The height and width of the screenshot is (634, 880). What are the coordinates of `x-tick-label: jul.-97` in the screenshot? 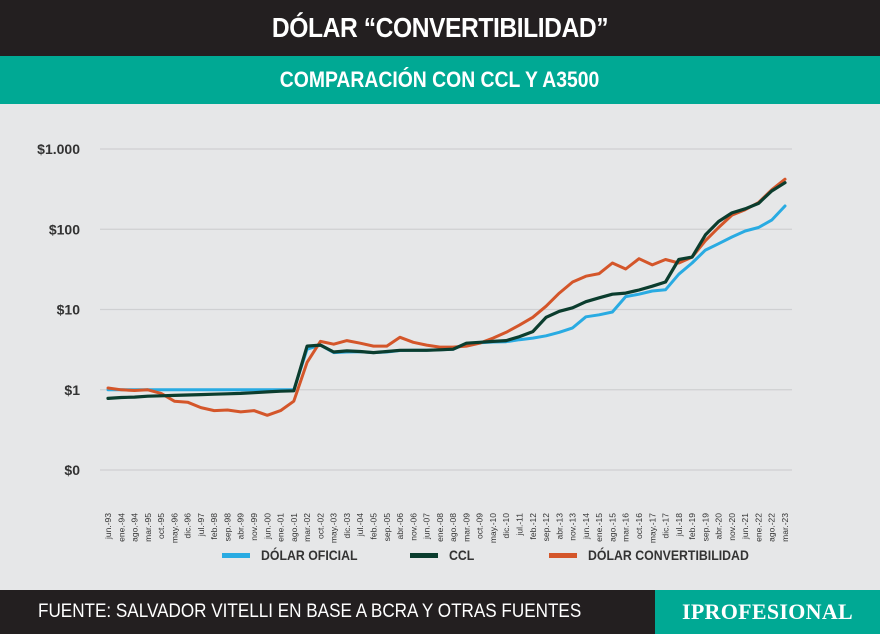 It's located at (201, 525).